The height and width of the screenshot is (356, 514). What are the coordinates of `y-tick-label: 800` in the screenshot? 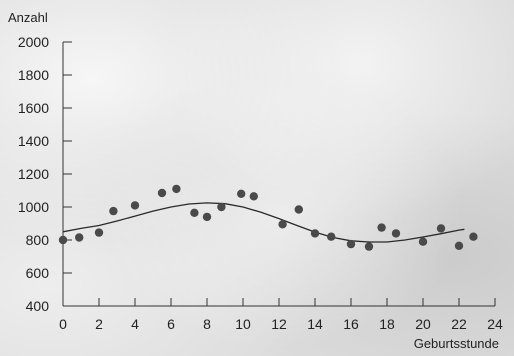 It's located at (38, 240).